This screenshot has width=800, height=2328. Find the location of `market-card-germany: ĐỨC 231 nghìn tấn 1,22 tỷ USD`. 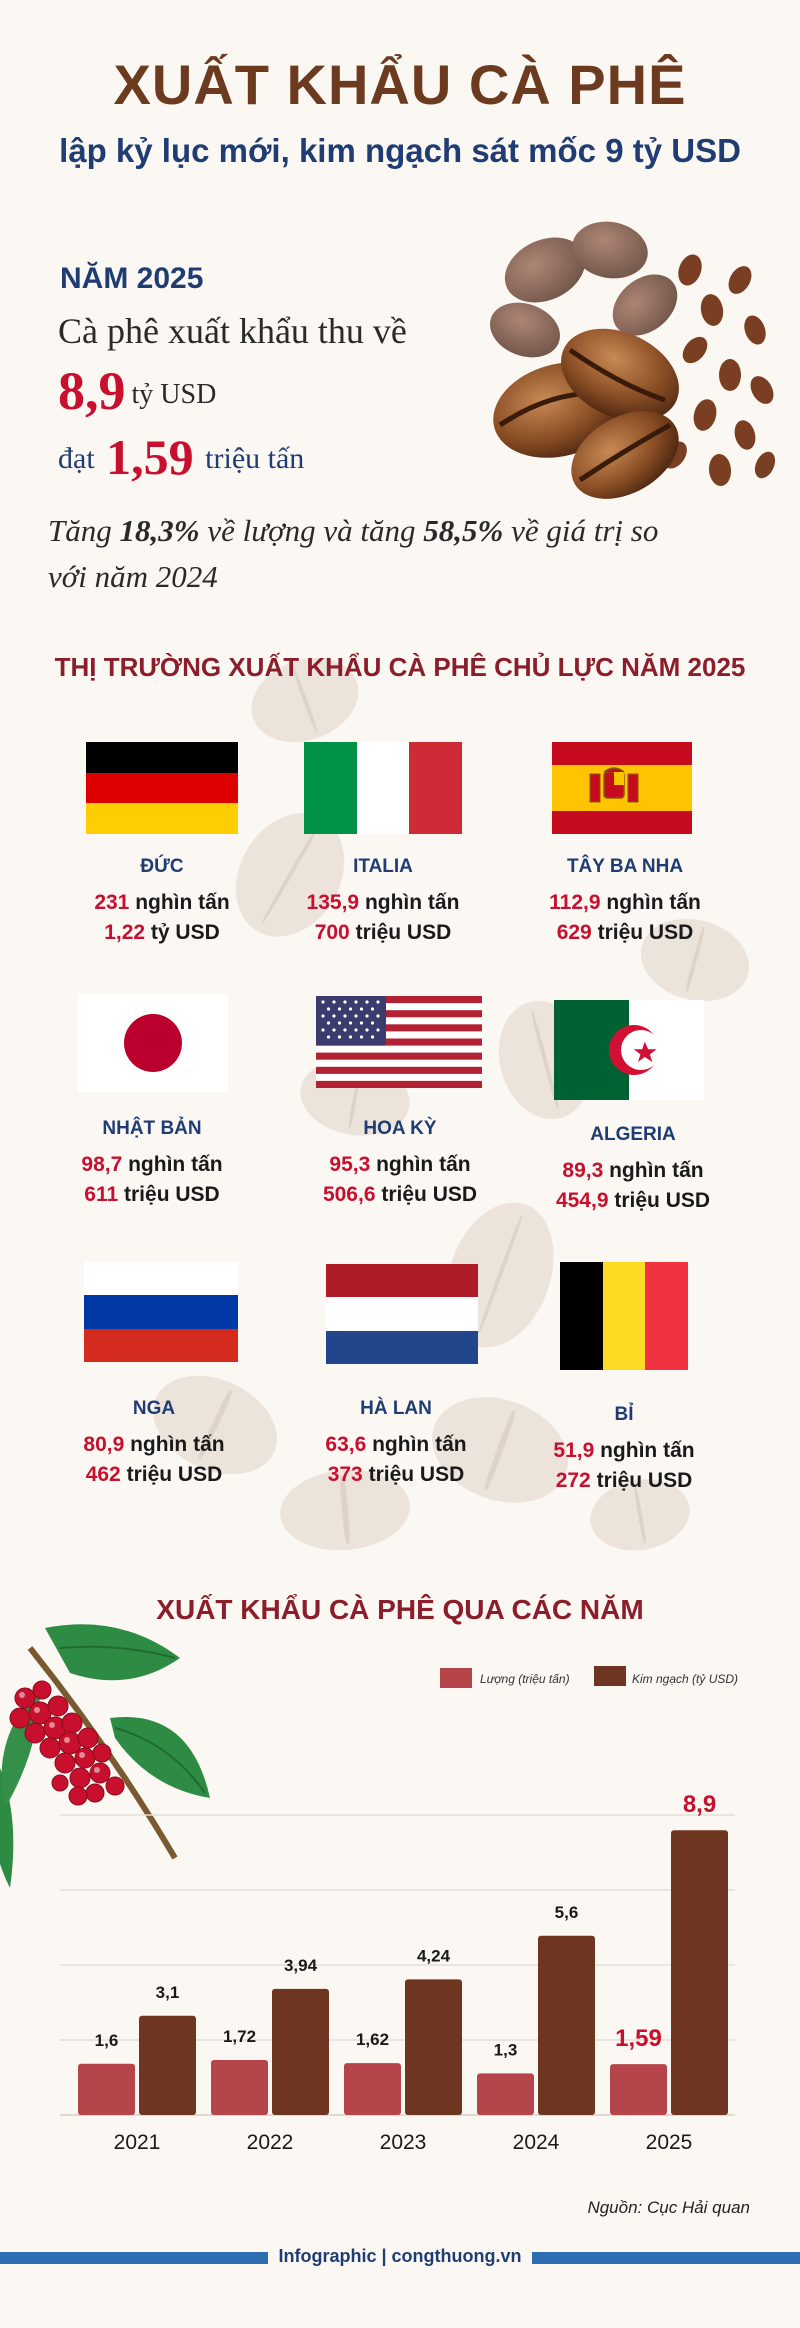

market-card-germany: ĐỨC 231 nghìn tấn 1,22 tỷ USD is located at coordinates (162, 902).